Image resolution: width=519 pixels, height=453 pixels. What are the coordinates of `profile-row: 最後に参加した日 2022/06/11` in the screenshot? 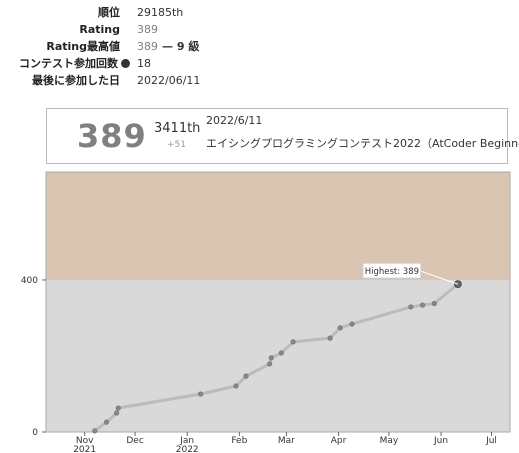 It's located at (259, 80).